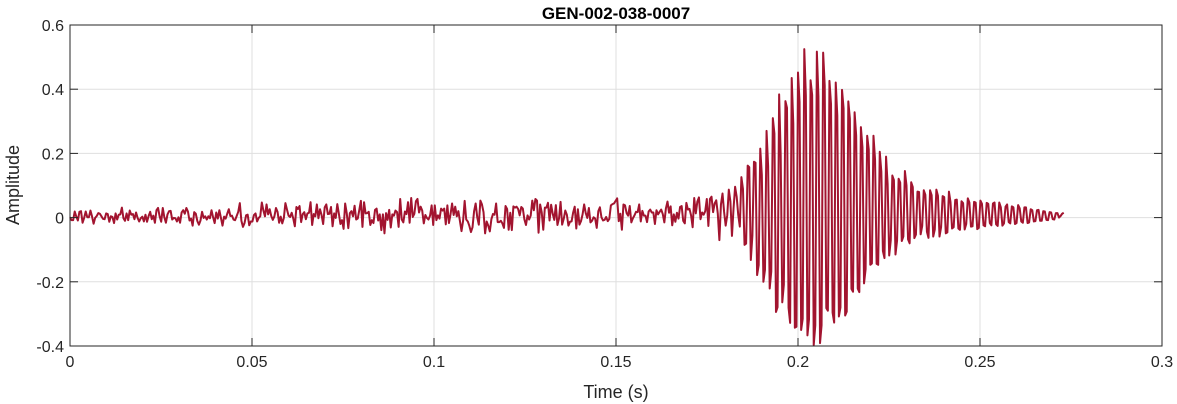 The image size is (1177, 404). Describe the element at coordinates (1162, 362) in the screenshot. I see `x-tick-label: 0.3` at that location.